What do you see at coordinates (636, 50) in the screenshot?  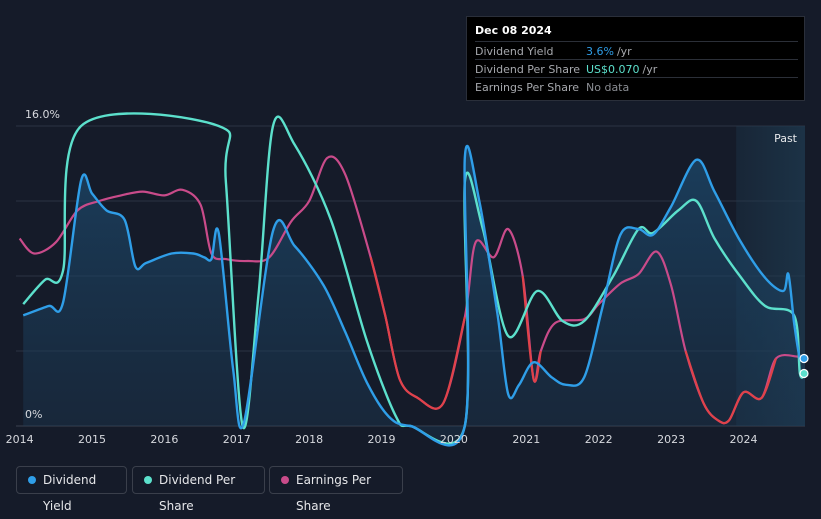 I see `tooltip-row-dividend-yield: Dividend Yield 3.6%/yr` at bounding box center [636, 50].